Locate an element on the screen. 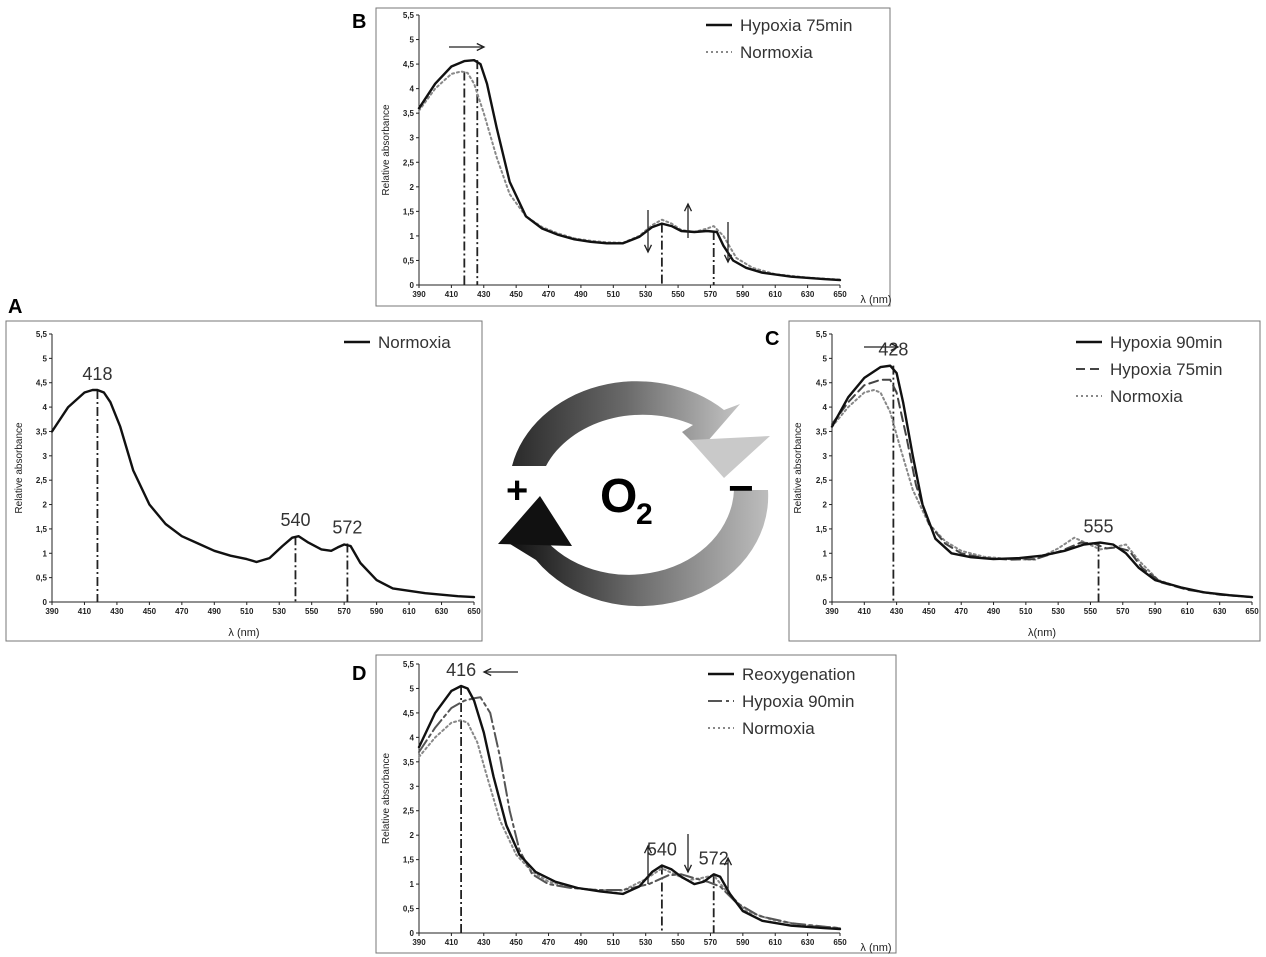  series-line-reoxygenation is located at coordinates (629, 807).